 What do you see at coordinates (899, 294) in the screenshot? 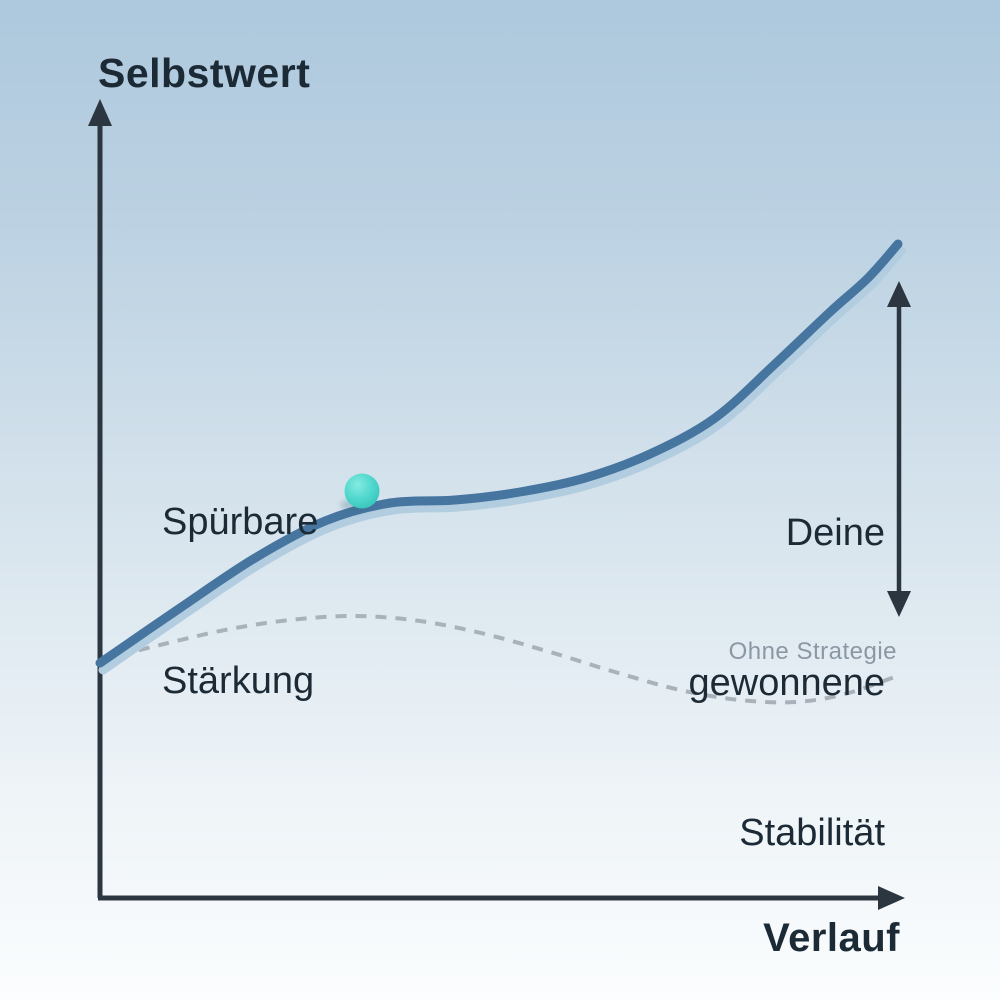
I see `range-arrow-up-icon` at bounding box center [899, 294].